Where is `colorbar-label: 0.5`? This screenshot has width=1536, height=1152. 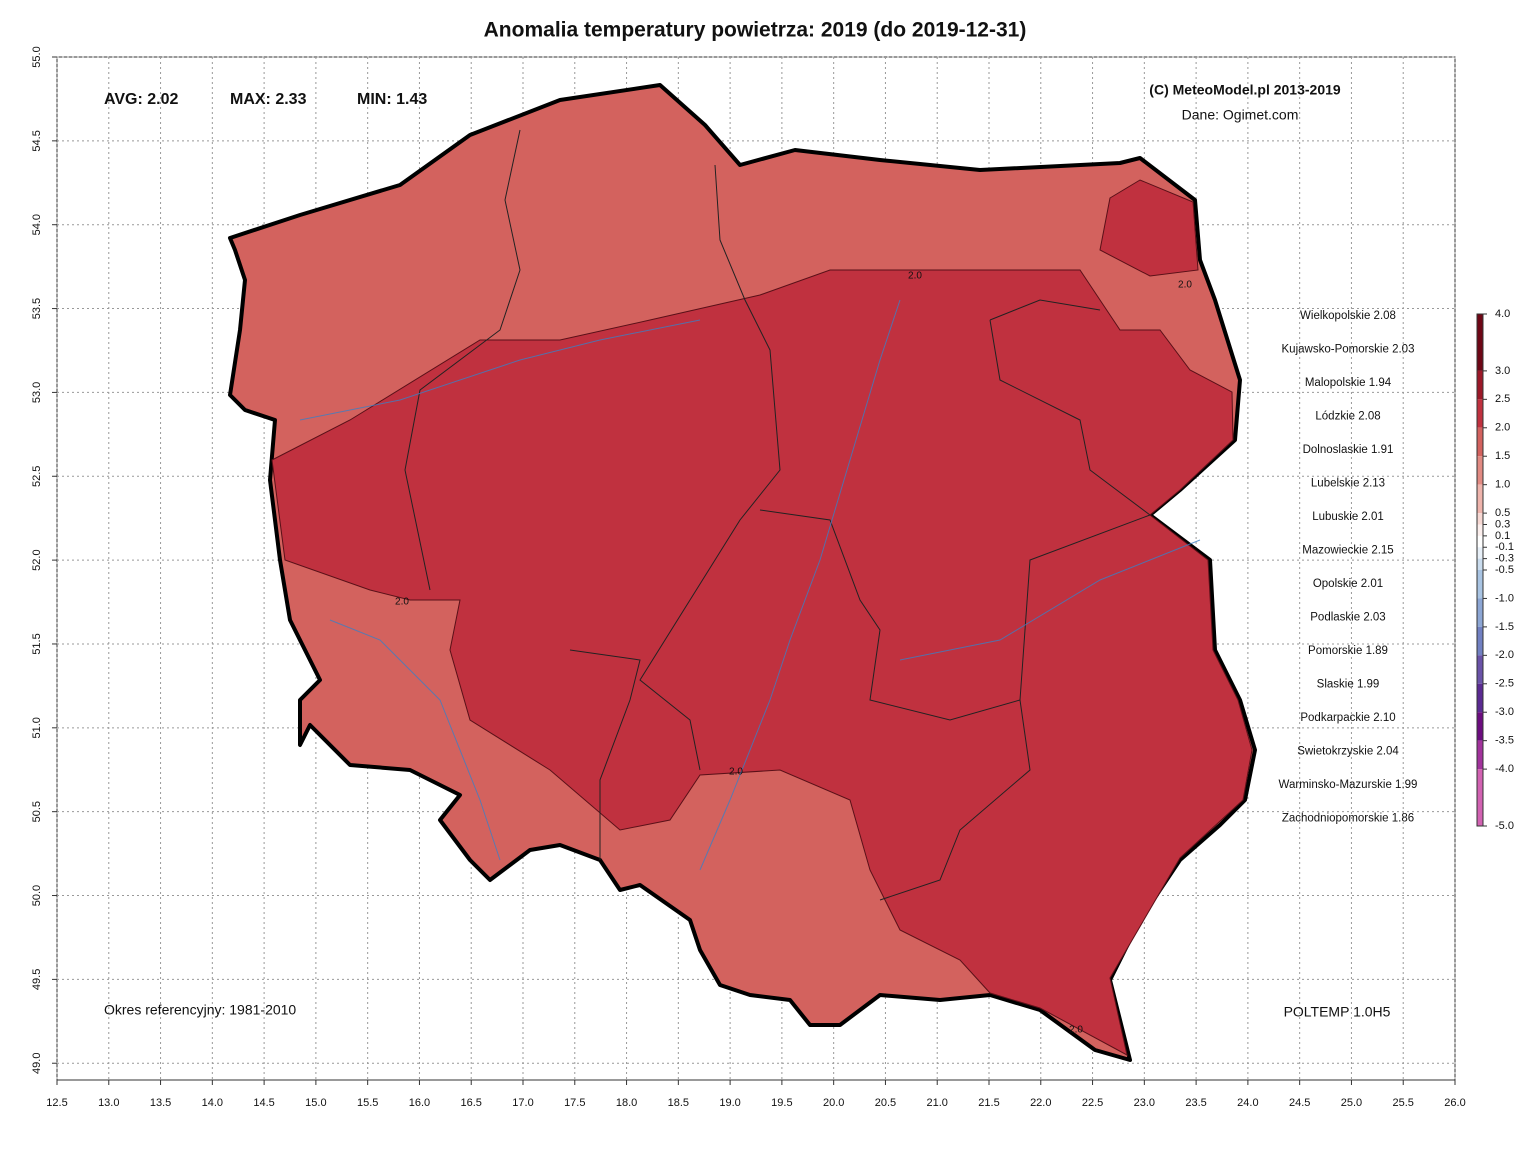 colorbar-label: 0.5 is located at coordinates (1502, 513).